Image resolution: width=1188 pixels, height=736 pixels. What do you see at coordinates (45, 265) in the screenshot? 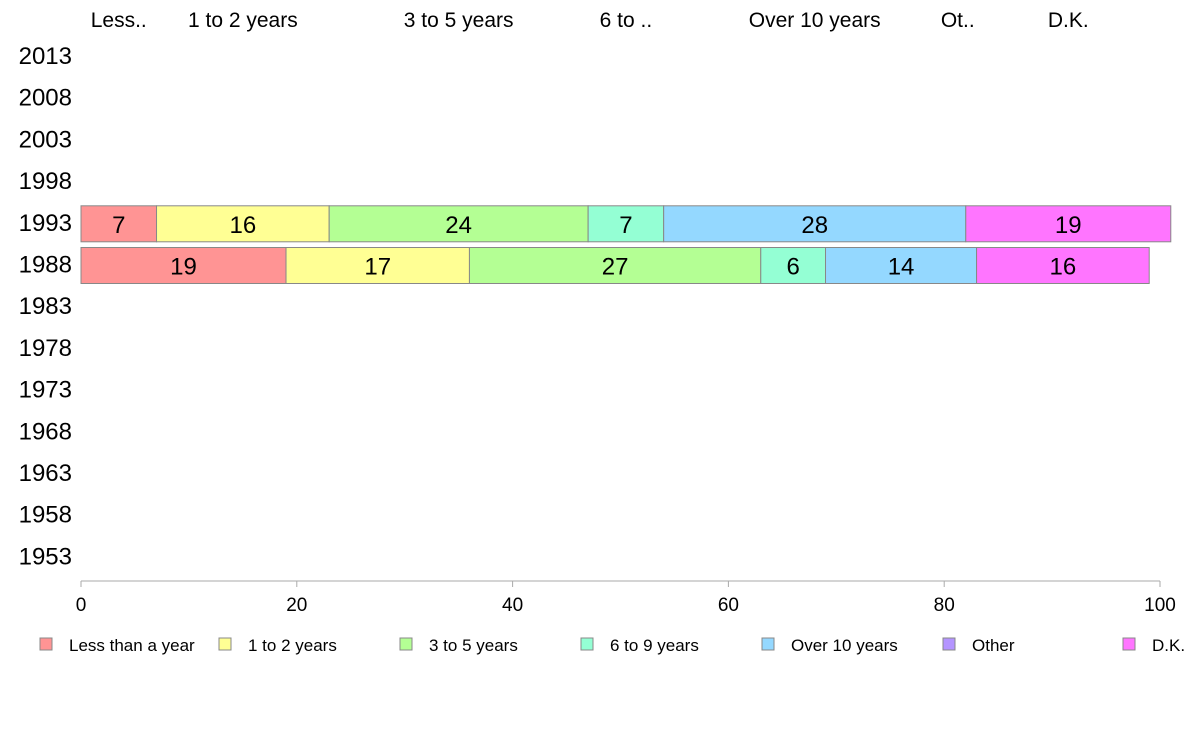
I see `year-label-1988: 1988` at bounding box center [45, 265].